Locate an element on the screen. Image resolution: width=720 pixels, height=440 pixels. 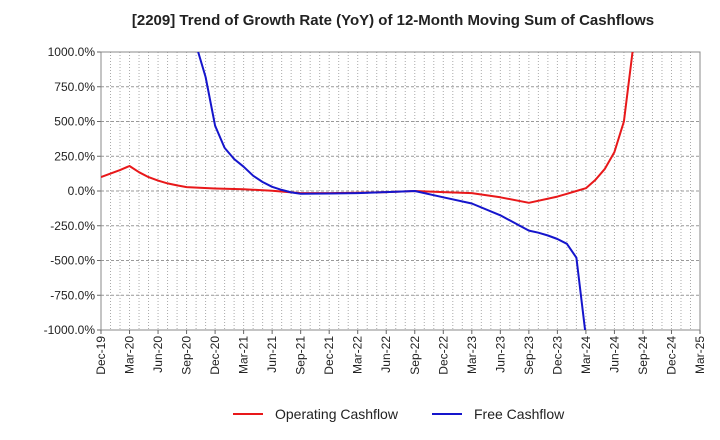
x-tick-label: Jun-22 is located at coordinates (386, 354).